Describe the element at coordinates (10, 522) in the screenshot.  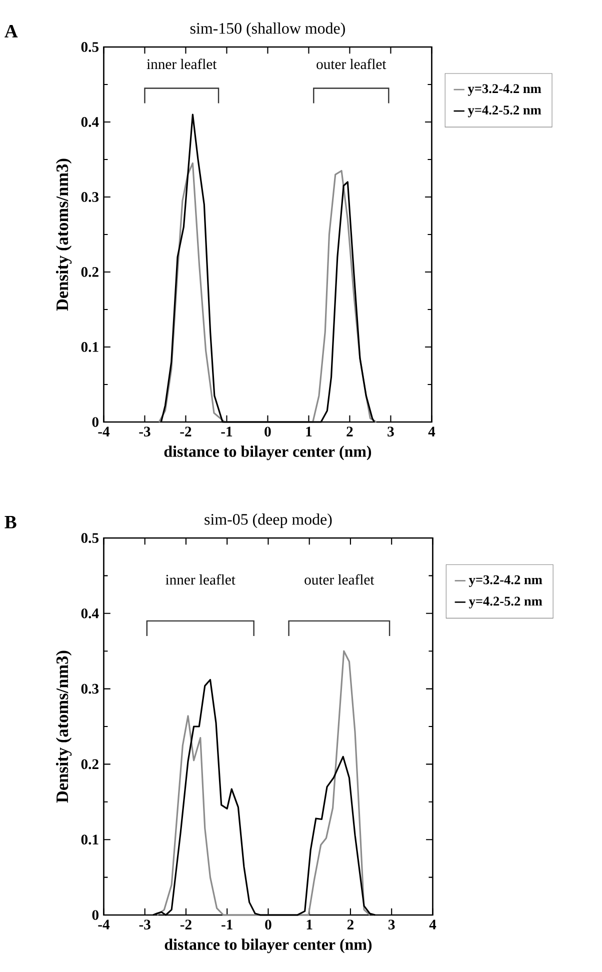
I see `text: B` at that location.